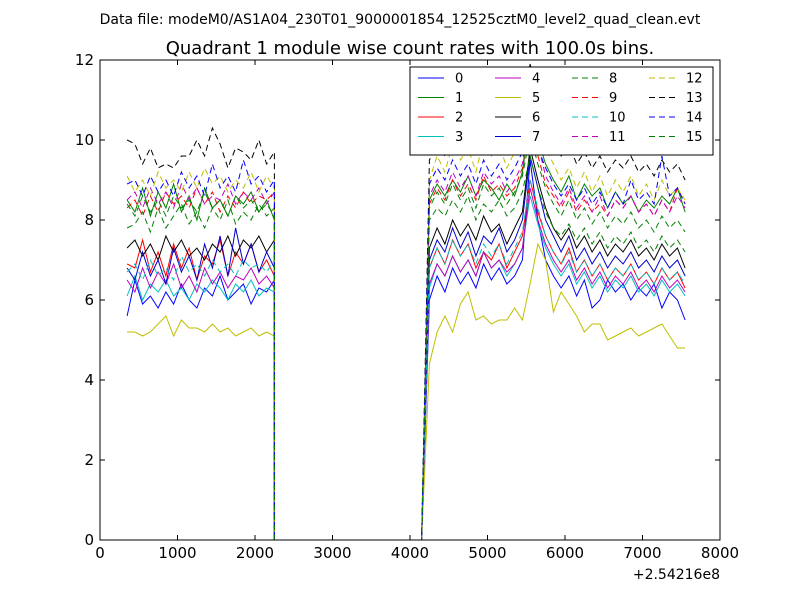 This screenshot has width=800, height=600. I want to click on legend-box, so click(561, 111).